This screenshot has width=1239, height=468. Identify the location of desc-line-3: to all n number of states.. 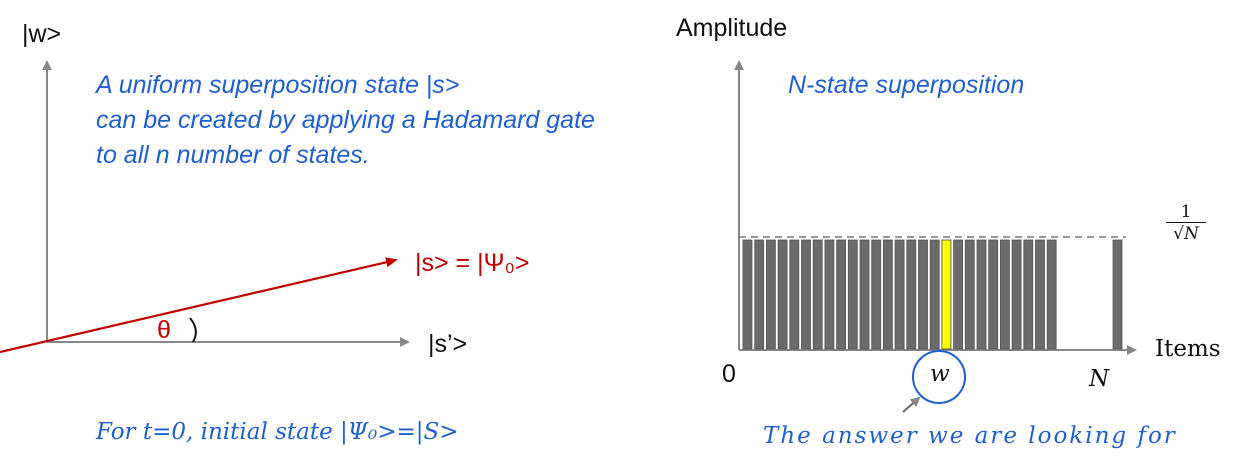
(233, 155).